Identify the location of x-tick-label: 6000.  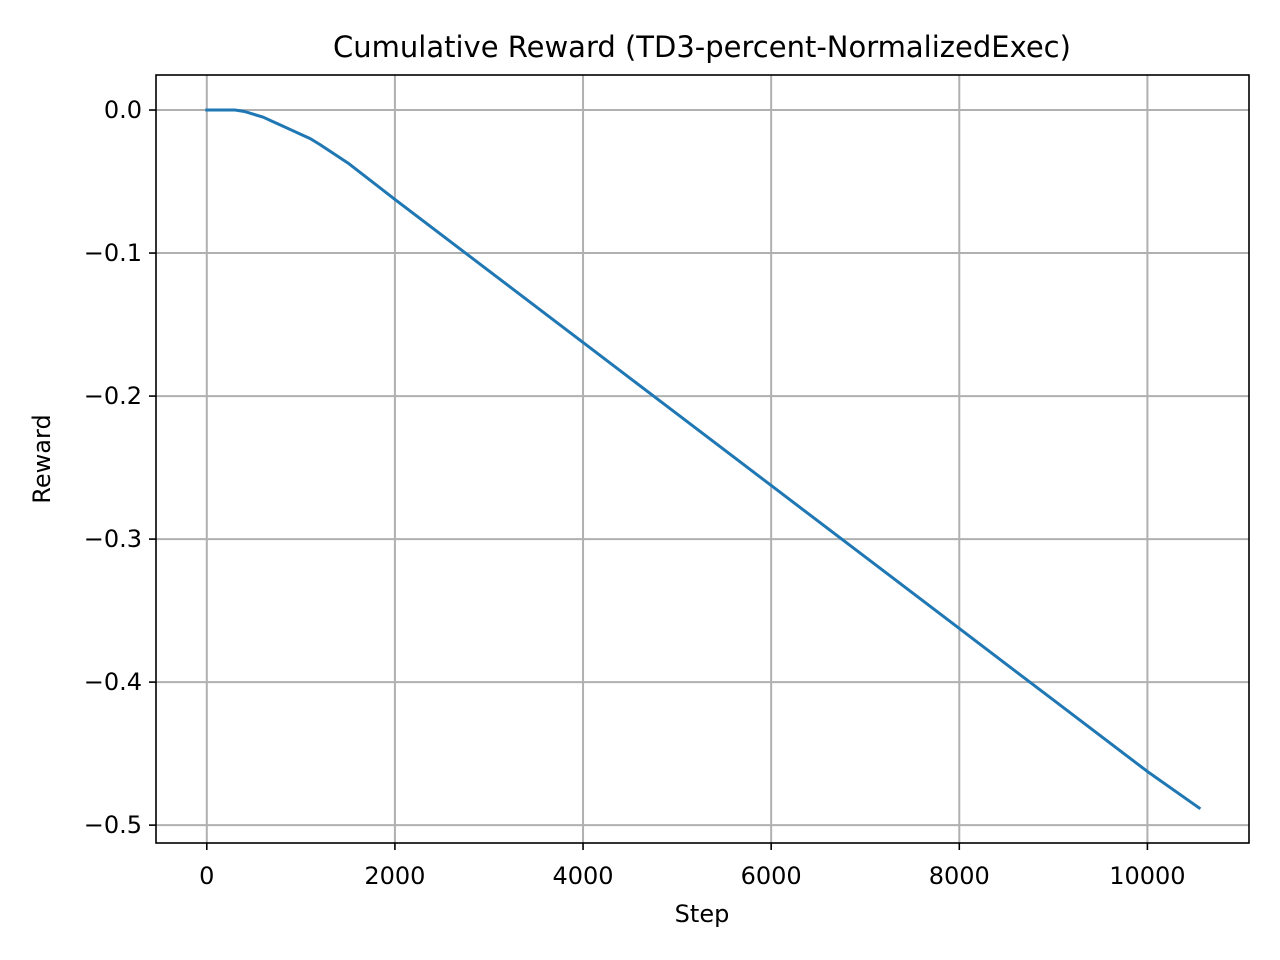
(771, 876).